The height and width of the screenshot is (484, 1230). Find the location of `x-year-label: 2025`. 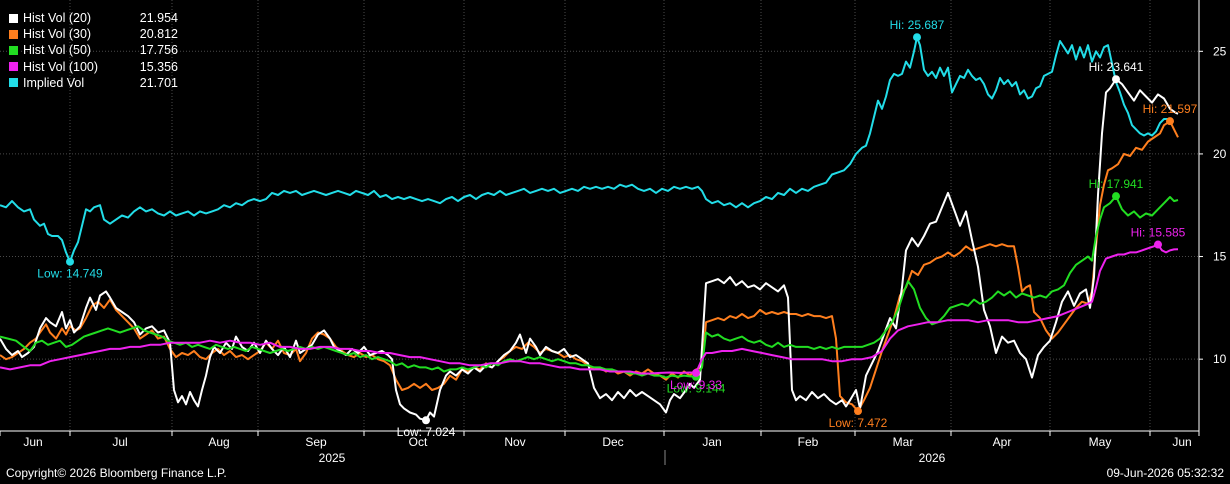

x-year-label: 2025 is located at coordinates (332, 458).